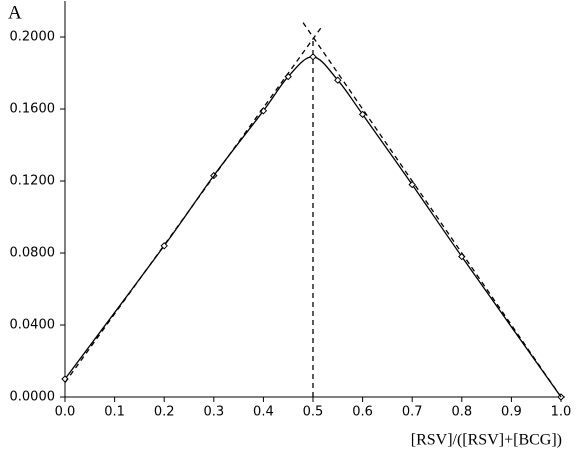 This screenshot has width=579, height=456. Describe the element at coordinates (313, 412) in the screenshot. I see `x-tick-label: 0.5` at that location.